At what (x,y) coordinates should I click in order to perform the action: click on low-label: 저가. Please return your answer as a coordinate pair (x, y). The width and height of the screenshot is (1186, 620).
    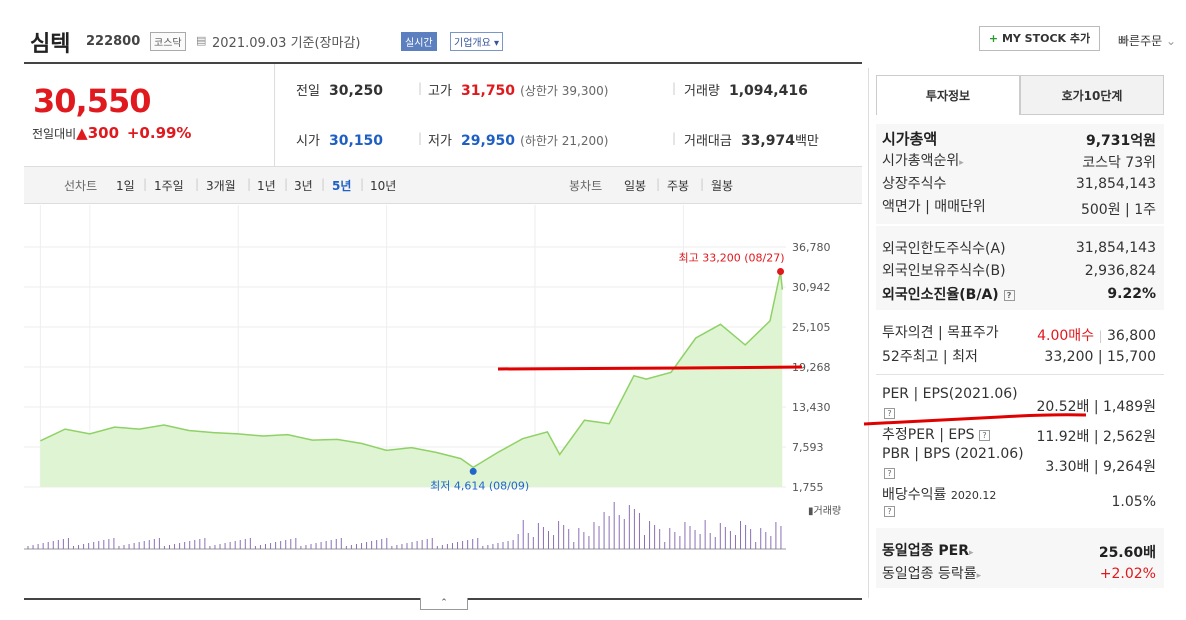
    Looking at the image, I should click on (440, 141).